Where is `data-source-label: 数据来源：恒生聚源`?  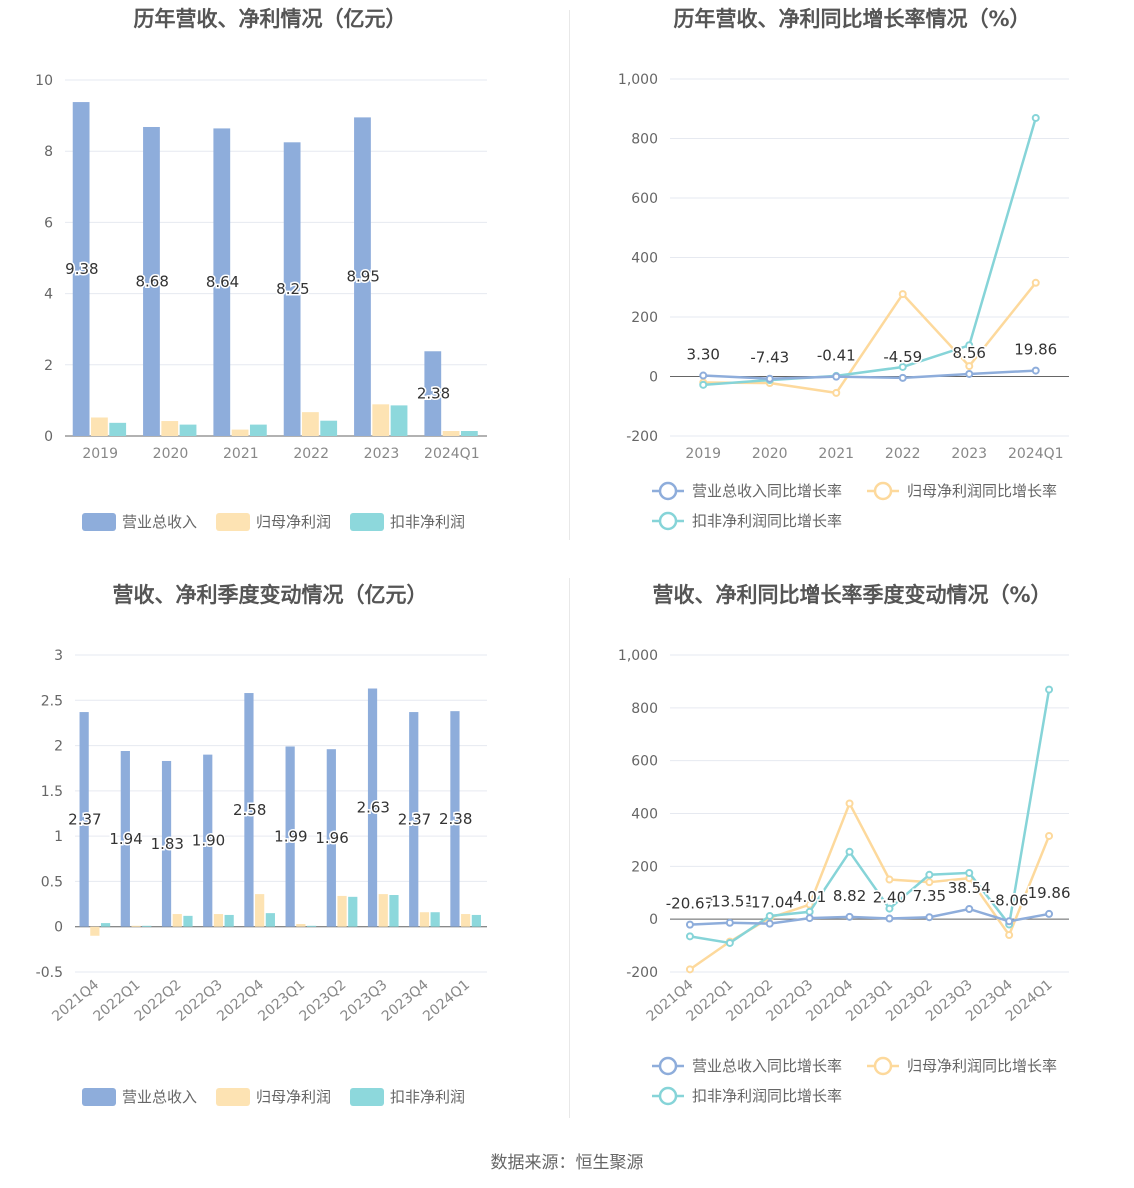 data-source-label: 数据来源：恒生聚源 is located at coordinates (567, 1163).